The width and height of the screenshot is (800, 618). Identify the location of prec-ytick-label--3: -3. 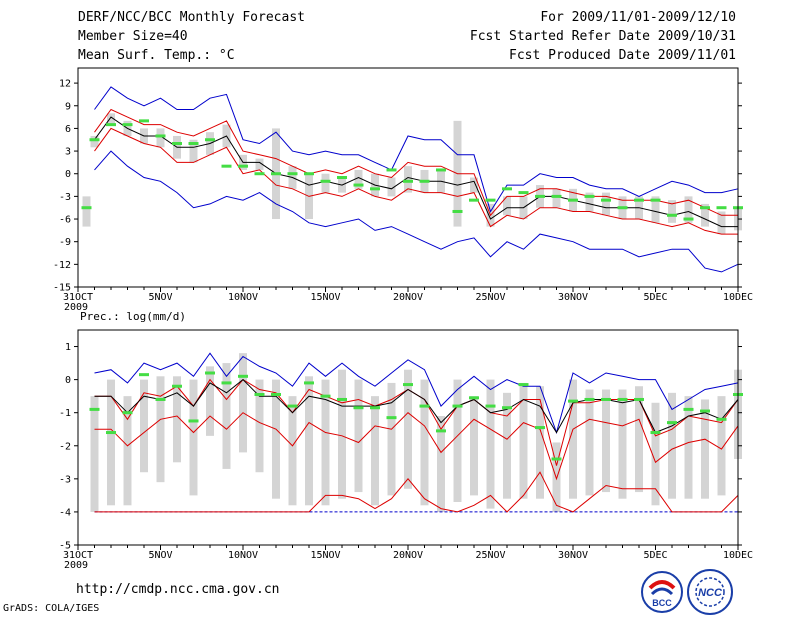
(65, 479).